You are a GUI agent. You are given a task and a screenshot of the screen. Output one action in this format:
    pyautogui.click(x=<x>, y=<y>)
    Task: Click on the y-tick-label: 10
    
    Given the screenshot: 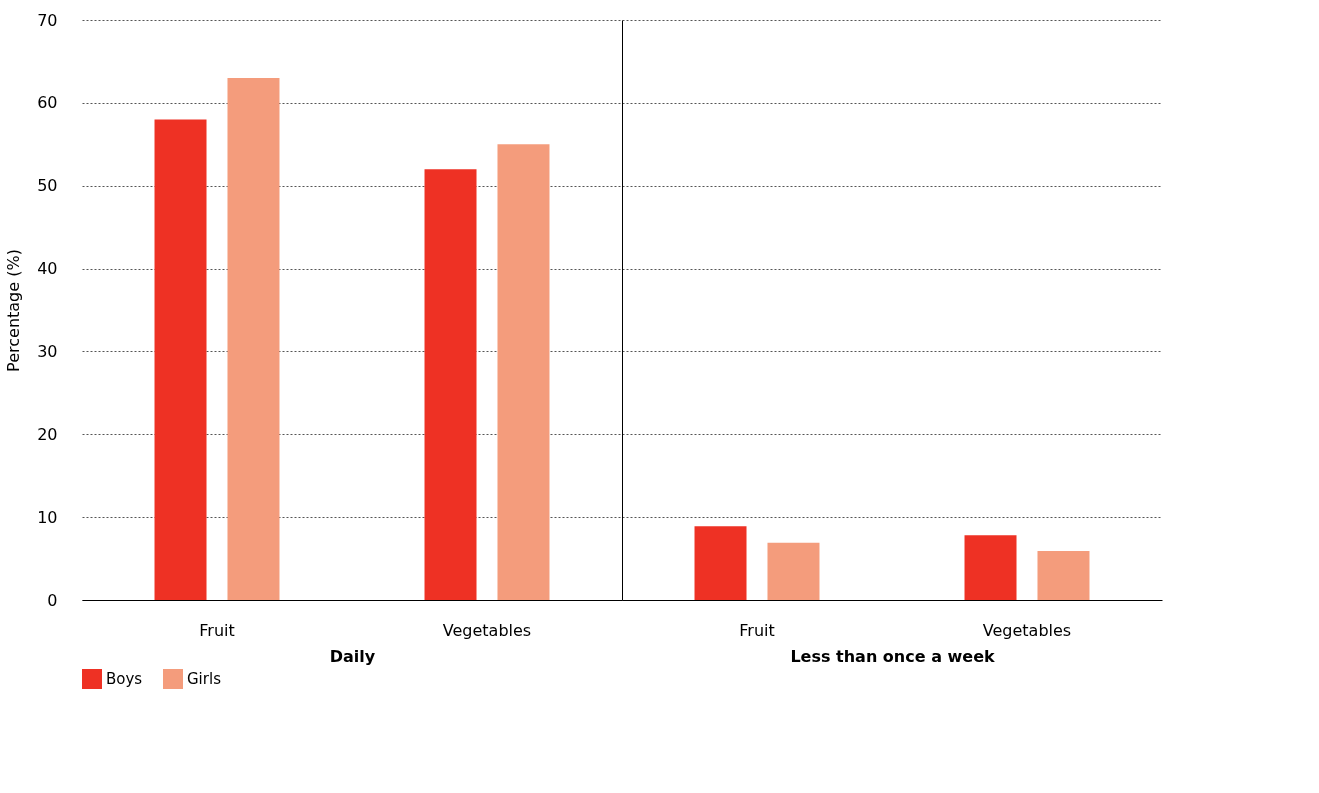 What is the action you would take?
    pyautogui.click(x=47, y=517)
    